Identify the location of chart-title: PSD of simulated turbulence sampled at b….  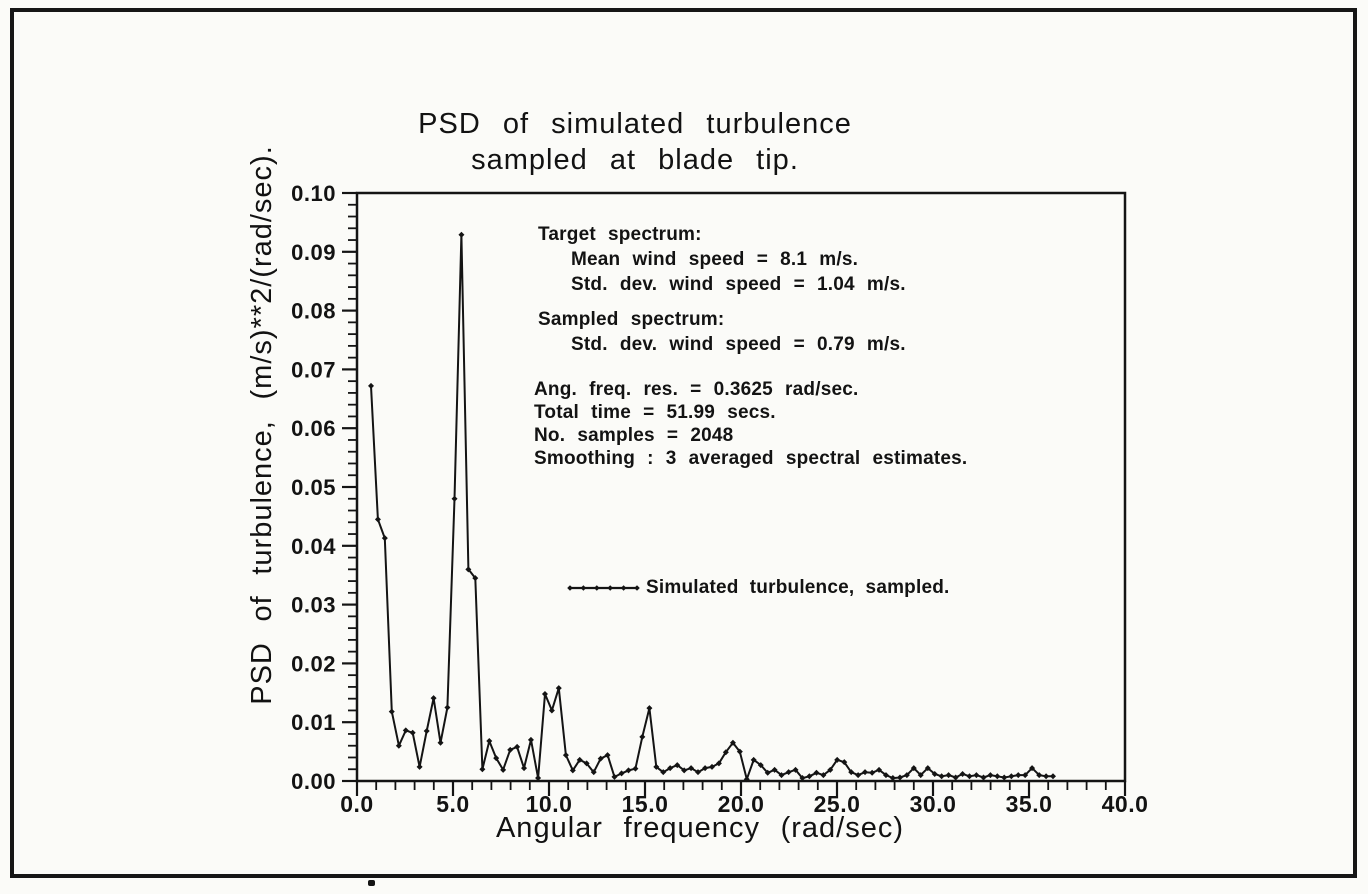
(635, 142).